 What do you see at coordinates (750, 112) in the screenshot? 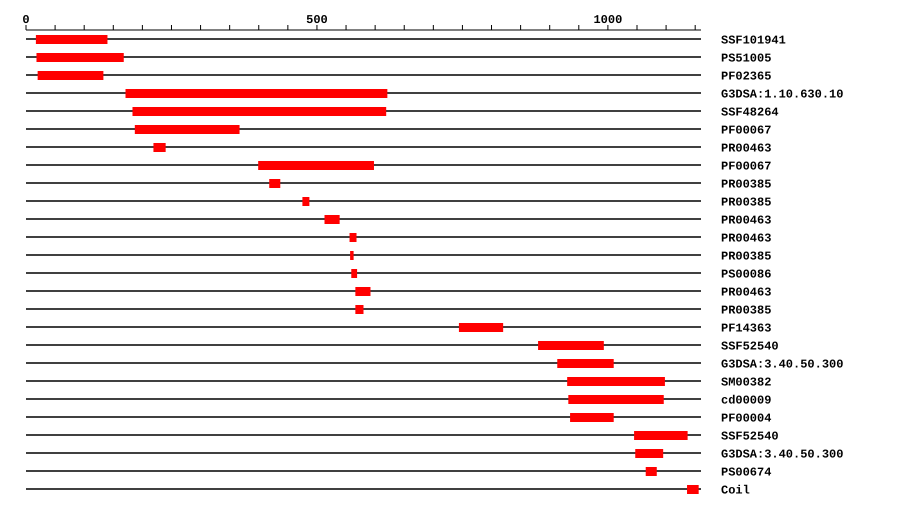
I see `y-tick-label: SSF48264` at bounding box center [750, 112].